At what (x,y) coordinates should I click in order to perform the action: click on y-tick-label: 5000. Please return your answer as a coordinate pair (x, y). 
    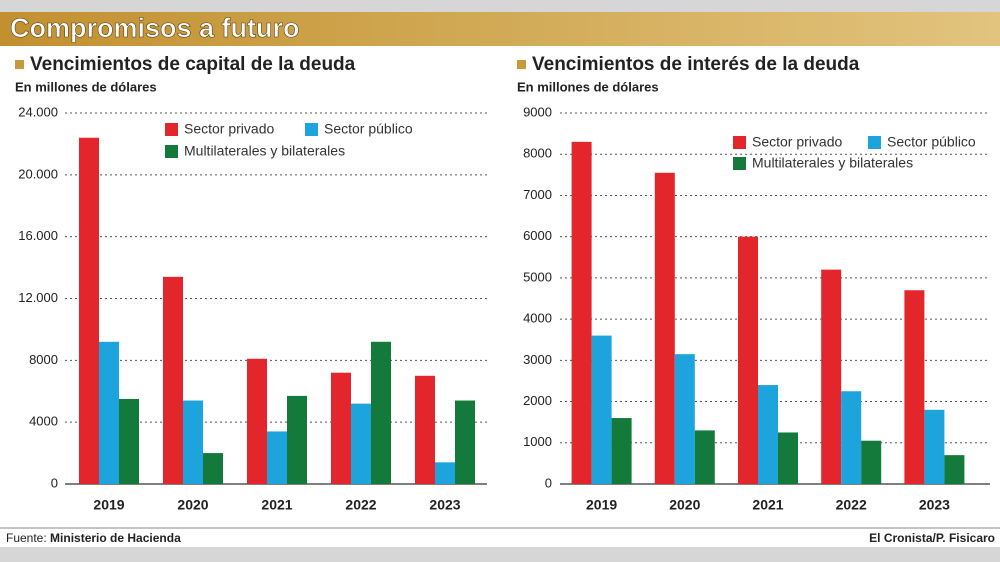
    Looking at the image, I should click on (537, 276).